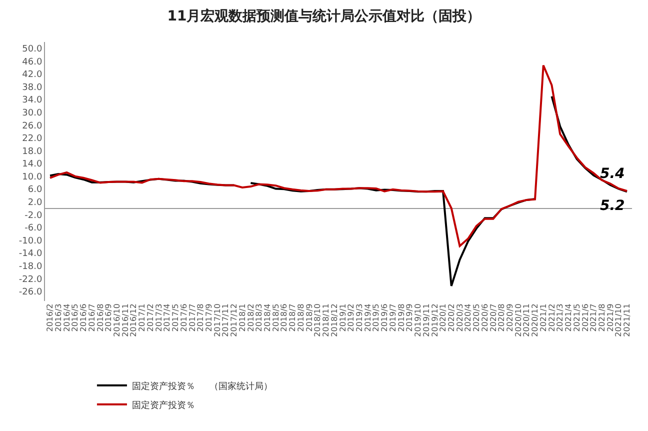 The image size is (648, 431). Describe the element at coordinates (367, 318) in the screenshot. I see `x-tick-label: 2019/4` at that location.